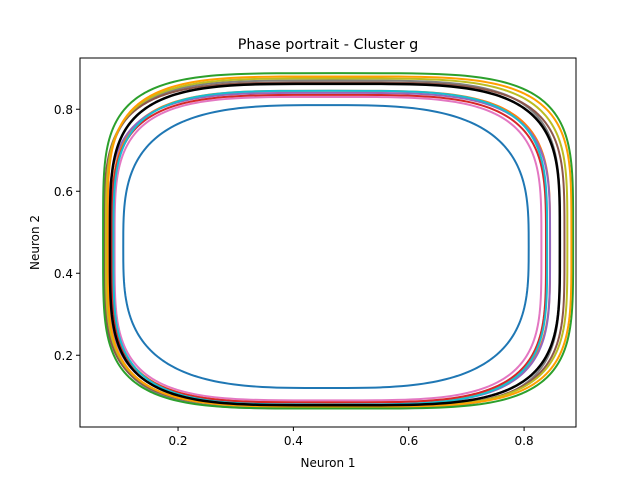 The height and width of the screenshot is (480, 640). What do you see at coordinates (63, 274) in the screenshot?
I see `y-tick-label: 0.4` at bounding box center [63, 274].